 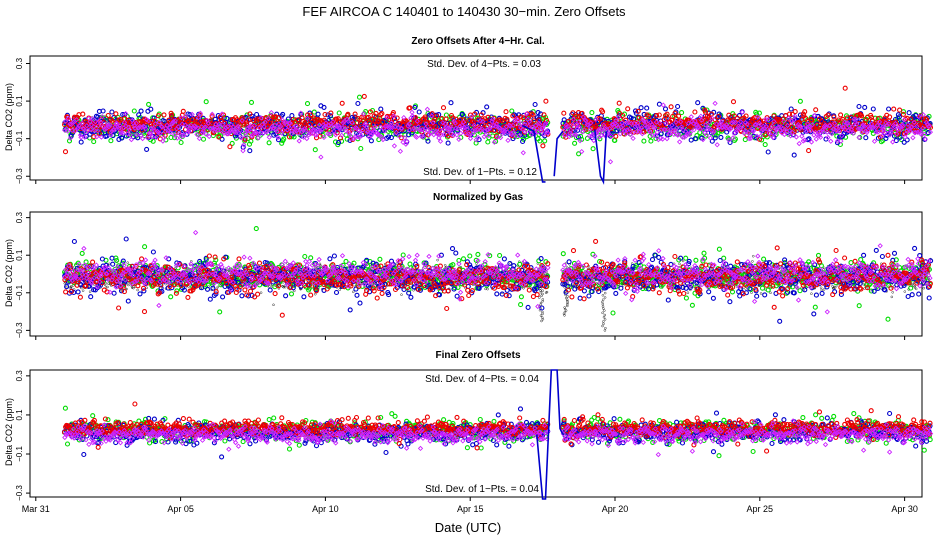 I want to click on panel-1-annotation-bottom: Std. Dev. of 1−Pts. = 0.12, so click(x=480, y=172).